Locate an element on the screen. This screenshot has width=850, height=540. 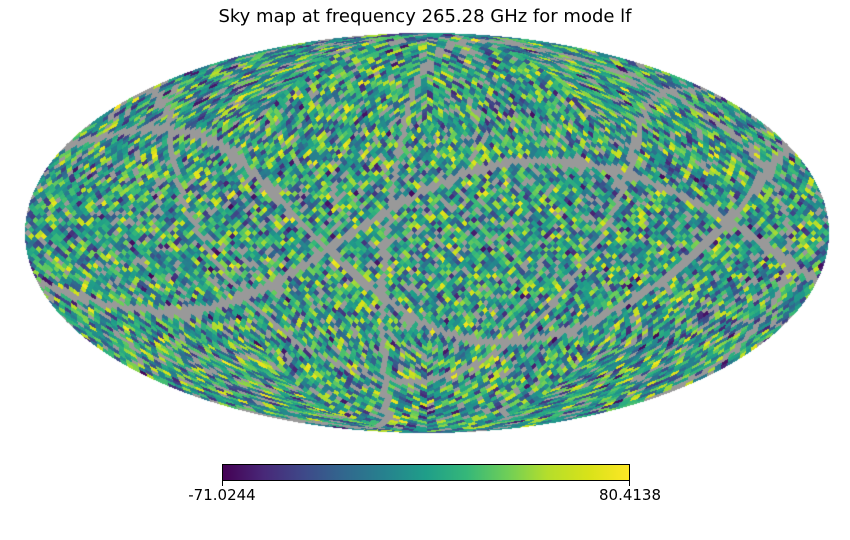
colorbar-max-label: 80.4138 is located at coordinates (630, 495).